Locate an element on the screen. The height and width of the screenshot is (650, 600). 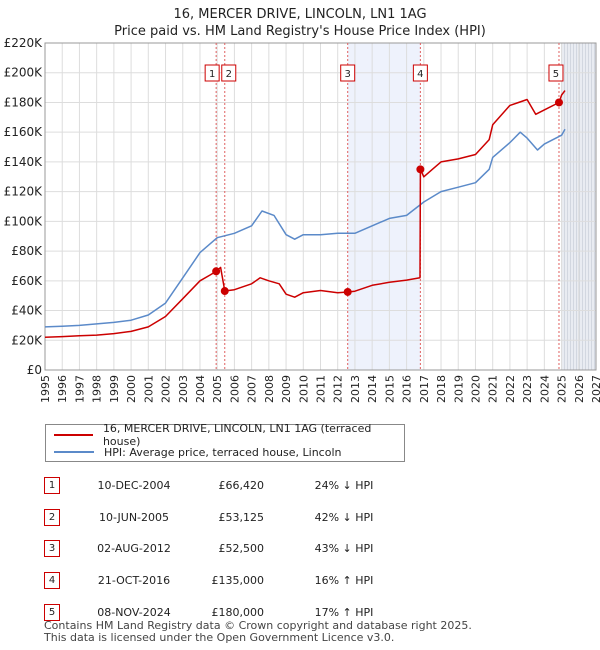
x-tick-label: 2007 is located at coordinates (252, 389).